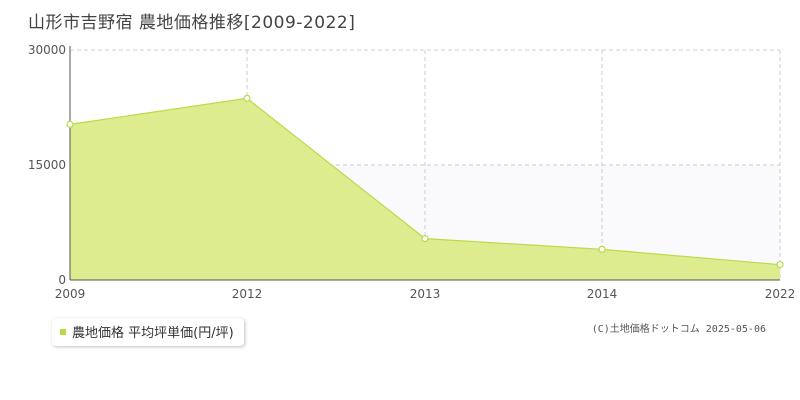 Image resolution: width=800 pixels, height=400 pixels. I want to click on data-point-2012, so click(247, 98).